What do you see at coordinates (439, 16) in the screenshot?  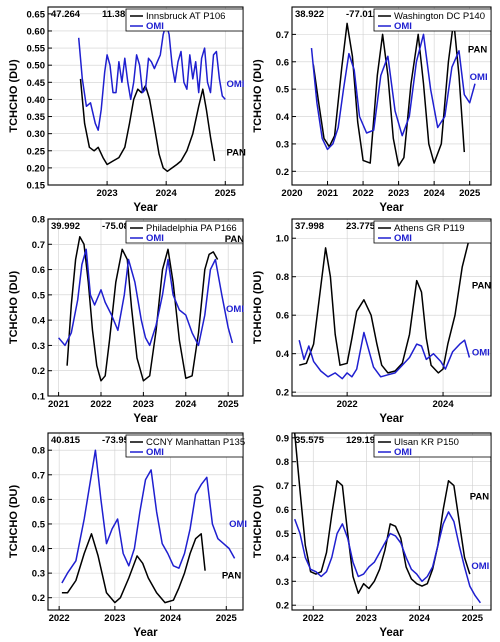 I see `legend-label: Washington DC P140` at bounding box center [439, 16].